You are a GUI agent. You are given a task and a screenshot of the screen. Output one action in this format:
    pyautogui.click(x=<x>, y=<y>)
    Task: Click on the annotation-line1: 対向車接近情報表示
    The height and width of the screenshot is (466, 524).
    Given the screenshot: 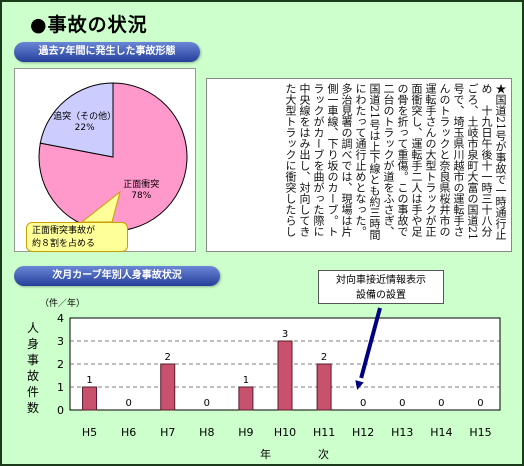 What is the action you would take?
    pyautogui.click(x=381, y=280)
    